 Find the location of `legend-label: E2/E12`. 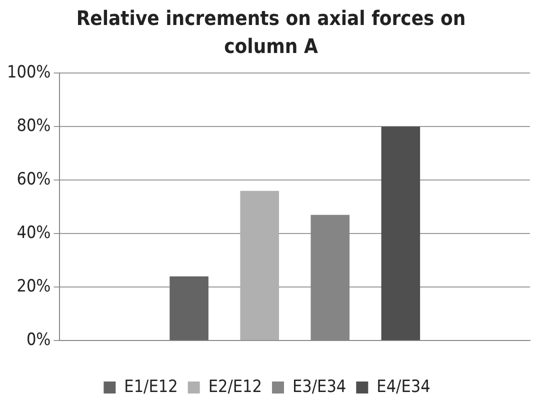

legend-label: E2/E12 is located at coordinates (235, 386).